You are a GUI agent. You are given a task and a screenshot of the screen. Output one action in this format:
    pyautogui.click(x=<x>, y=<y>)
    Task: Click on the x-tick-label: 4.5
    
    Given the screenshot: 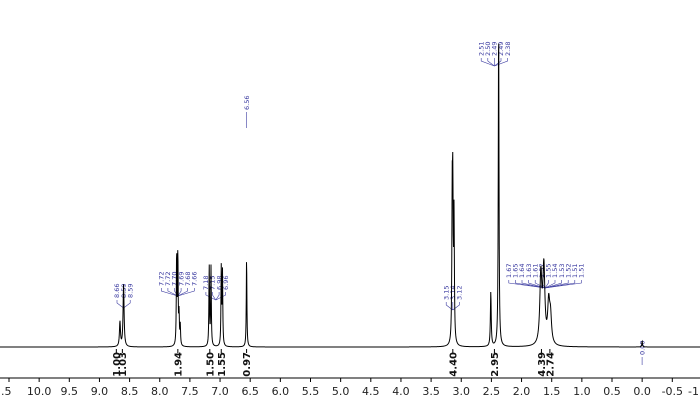 What is the action you would take?
    pyautogui.click(x=371, y=391)
    